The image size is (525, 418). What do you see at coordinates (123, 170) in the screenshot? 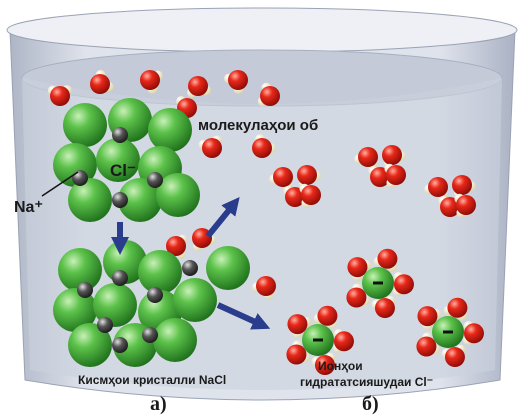
I see `chloride-label: Cl⁻` at bounding box center [123, 170].